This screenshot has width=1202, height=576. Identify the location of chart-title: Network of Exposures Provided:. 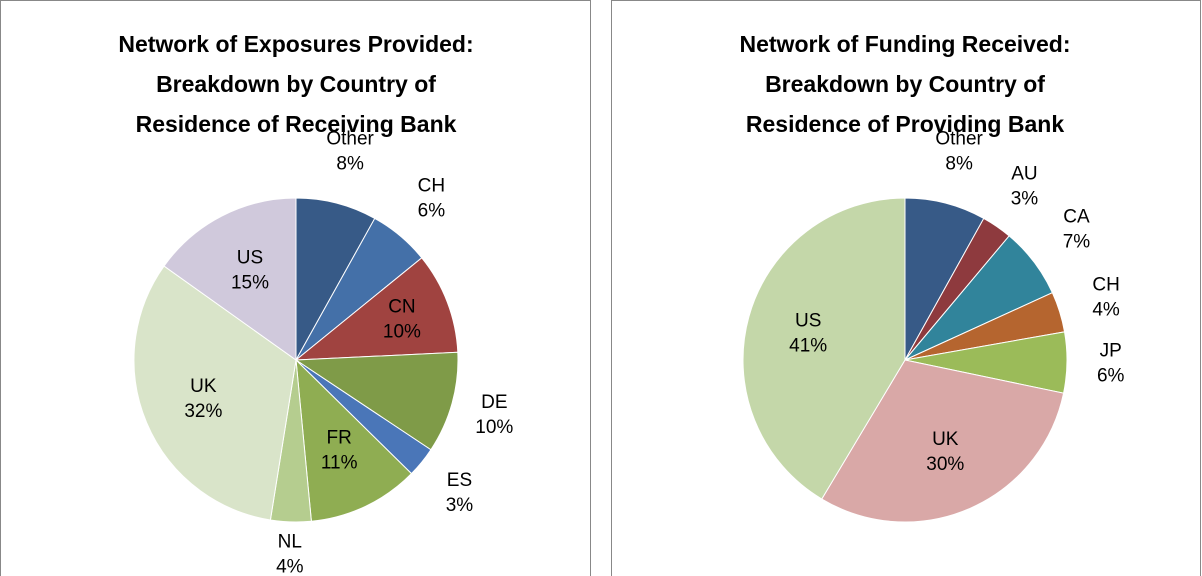
(295, 44).